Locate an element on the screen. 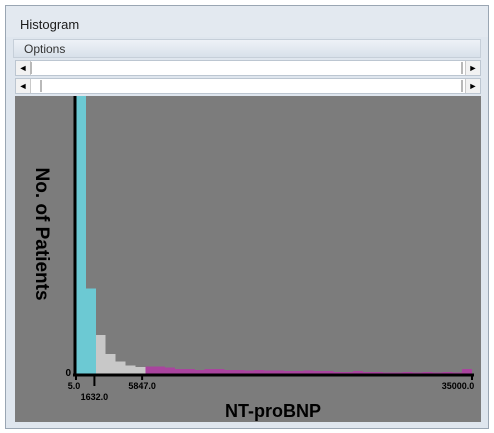 This screenshot has width=494, height=433. y-zero-tick-label: 0 is located at coordinates (68, 373).